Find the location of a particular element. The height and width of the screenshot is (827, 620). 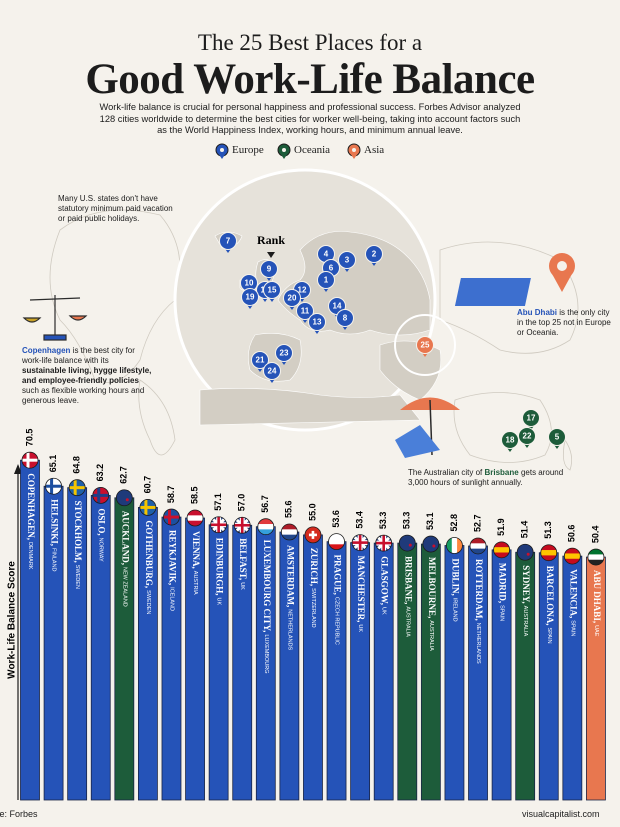

highlight-ring is located at coordinates (425, 345).